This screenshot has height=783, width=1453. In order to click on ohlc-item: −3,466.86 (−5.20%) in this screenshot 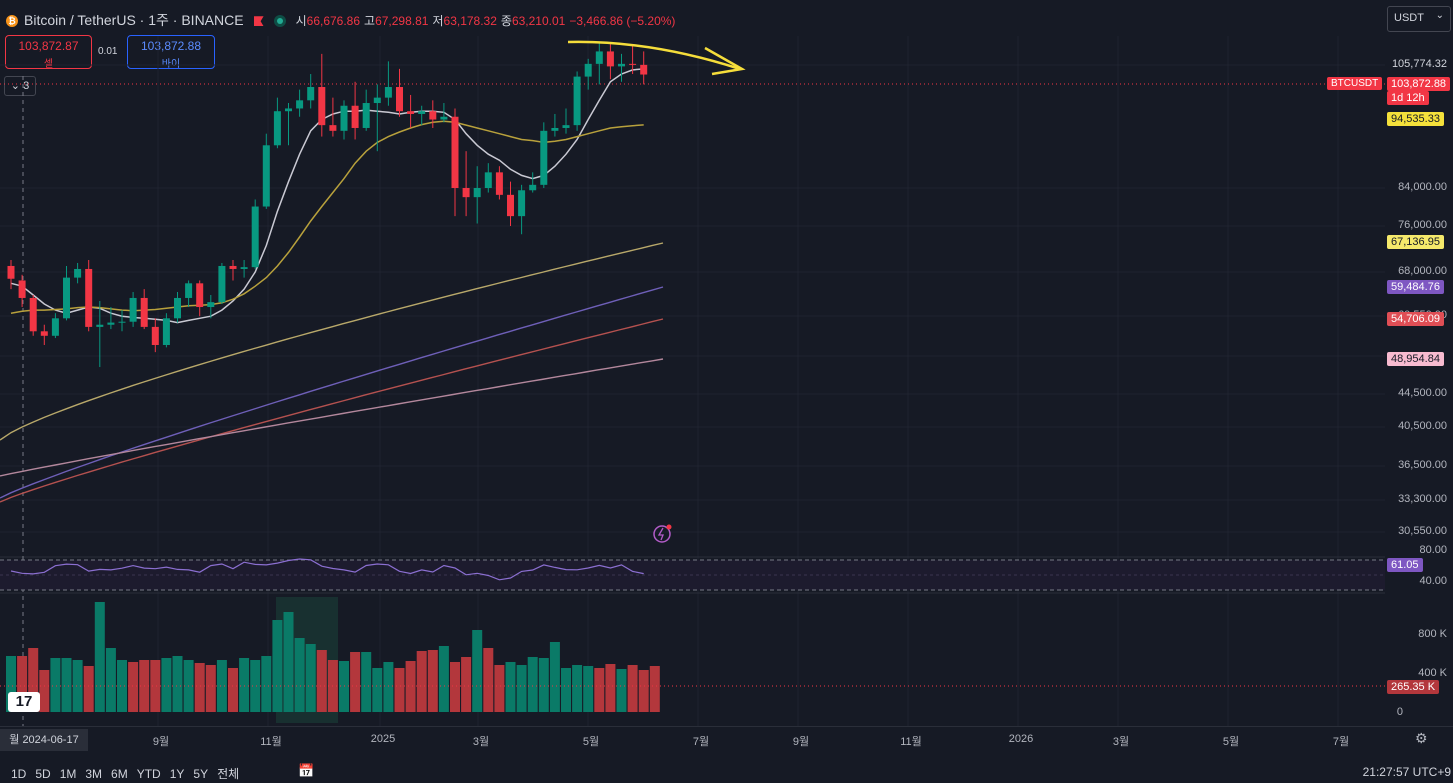, I will do `click(622, 21)`.